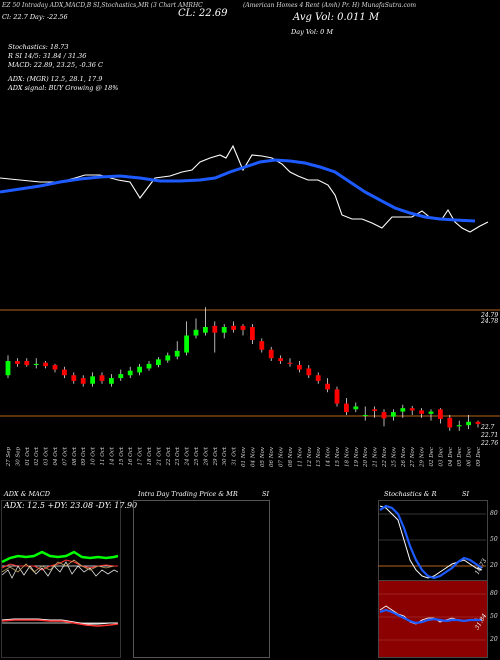 Image resolution: width=500 pixels, height=660 pixels. What do you see at coordinates (488, 427) in the screenshot?
I see `price-label-bottom-1: 22.7` at bounding box center [488, 427].